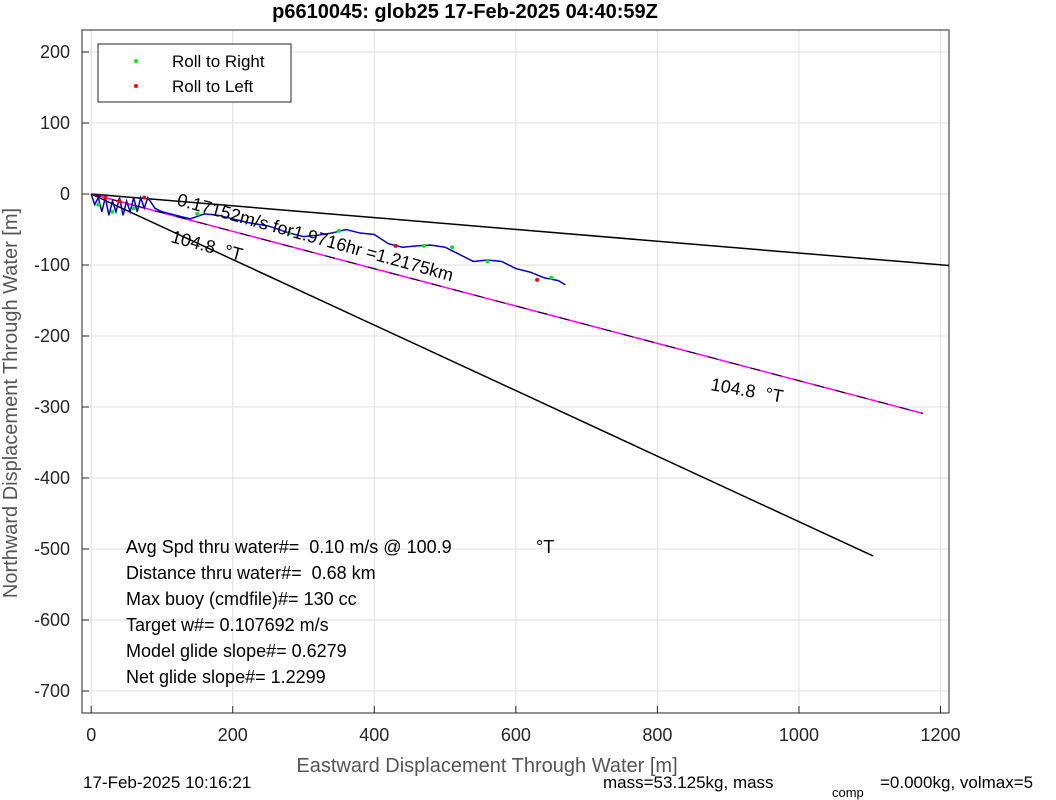 This screenshot has width=1056, height=800. Describe the element at coordinates (11, 403) in the screenshot. I see `y-axis-label: Northward Displacement Through Water [m]` at that location.